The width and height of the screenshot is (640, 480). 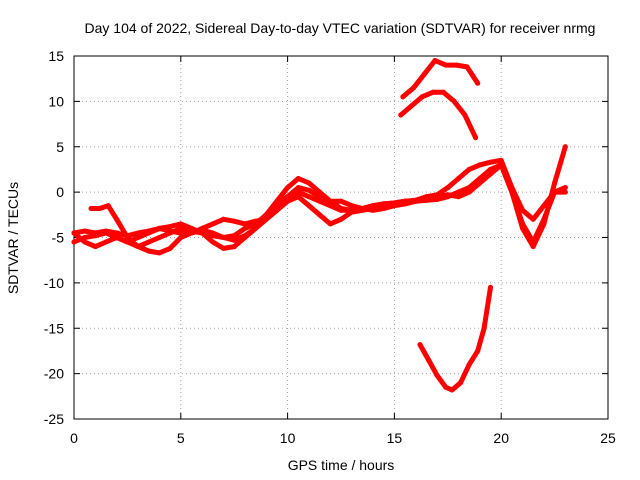 I want to click on y-tick-label: -25, so click(x=54, y=419).